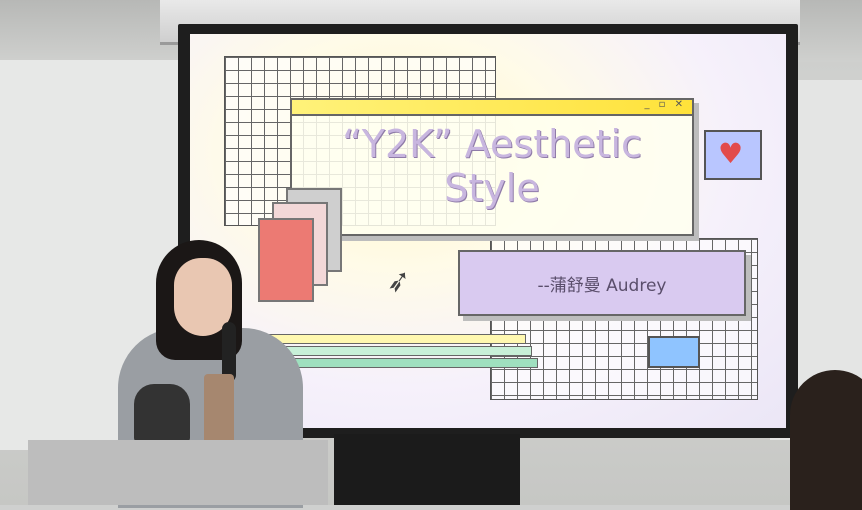 This screenshot has width=862, height=510. I want to click on presenter-face, so click(203, 297).